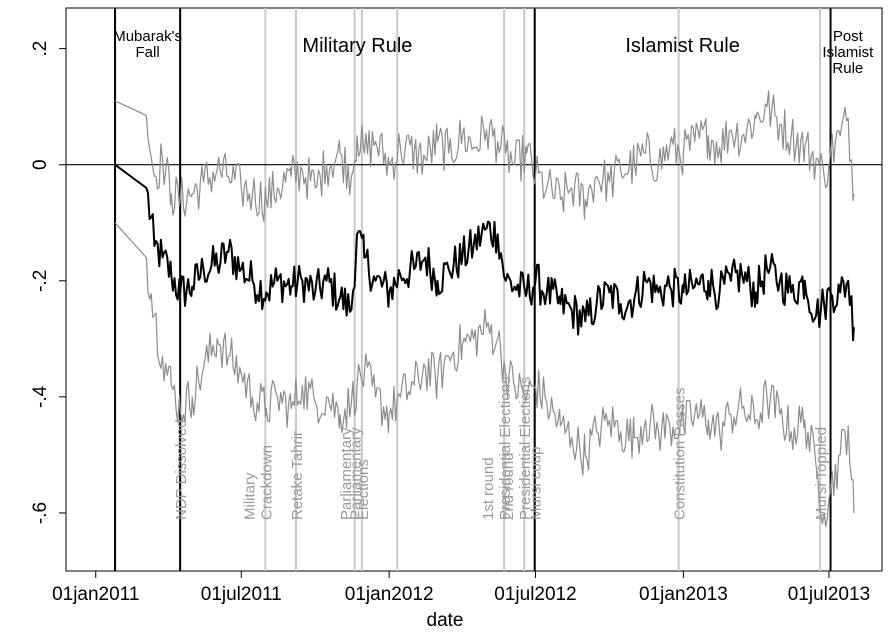 The height and width of the screenshot is (638, 889). What do you see at coordinates (847, 68) in the screenshot?
I see `regime-label: Rule` at bounding box center [847, 68].